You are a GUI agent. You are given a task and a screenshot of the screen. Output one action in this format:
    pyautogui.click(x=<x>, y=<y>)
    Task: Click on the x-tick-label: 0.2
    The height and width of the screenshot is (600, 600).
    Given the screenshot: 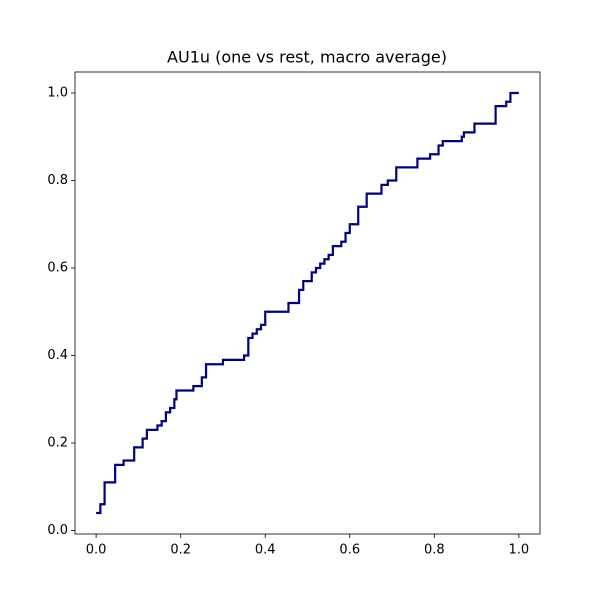 What is the action you would take?
    pyautogui.click(x=180, y=550)
    